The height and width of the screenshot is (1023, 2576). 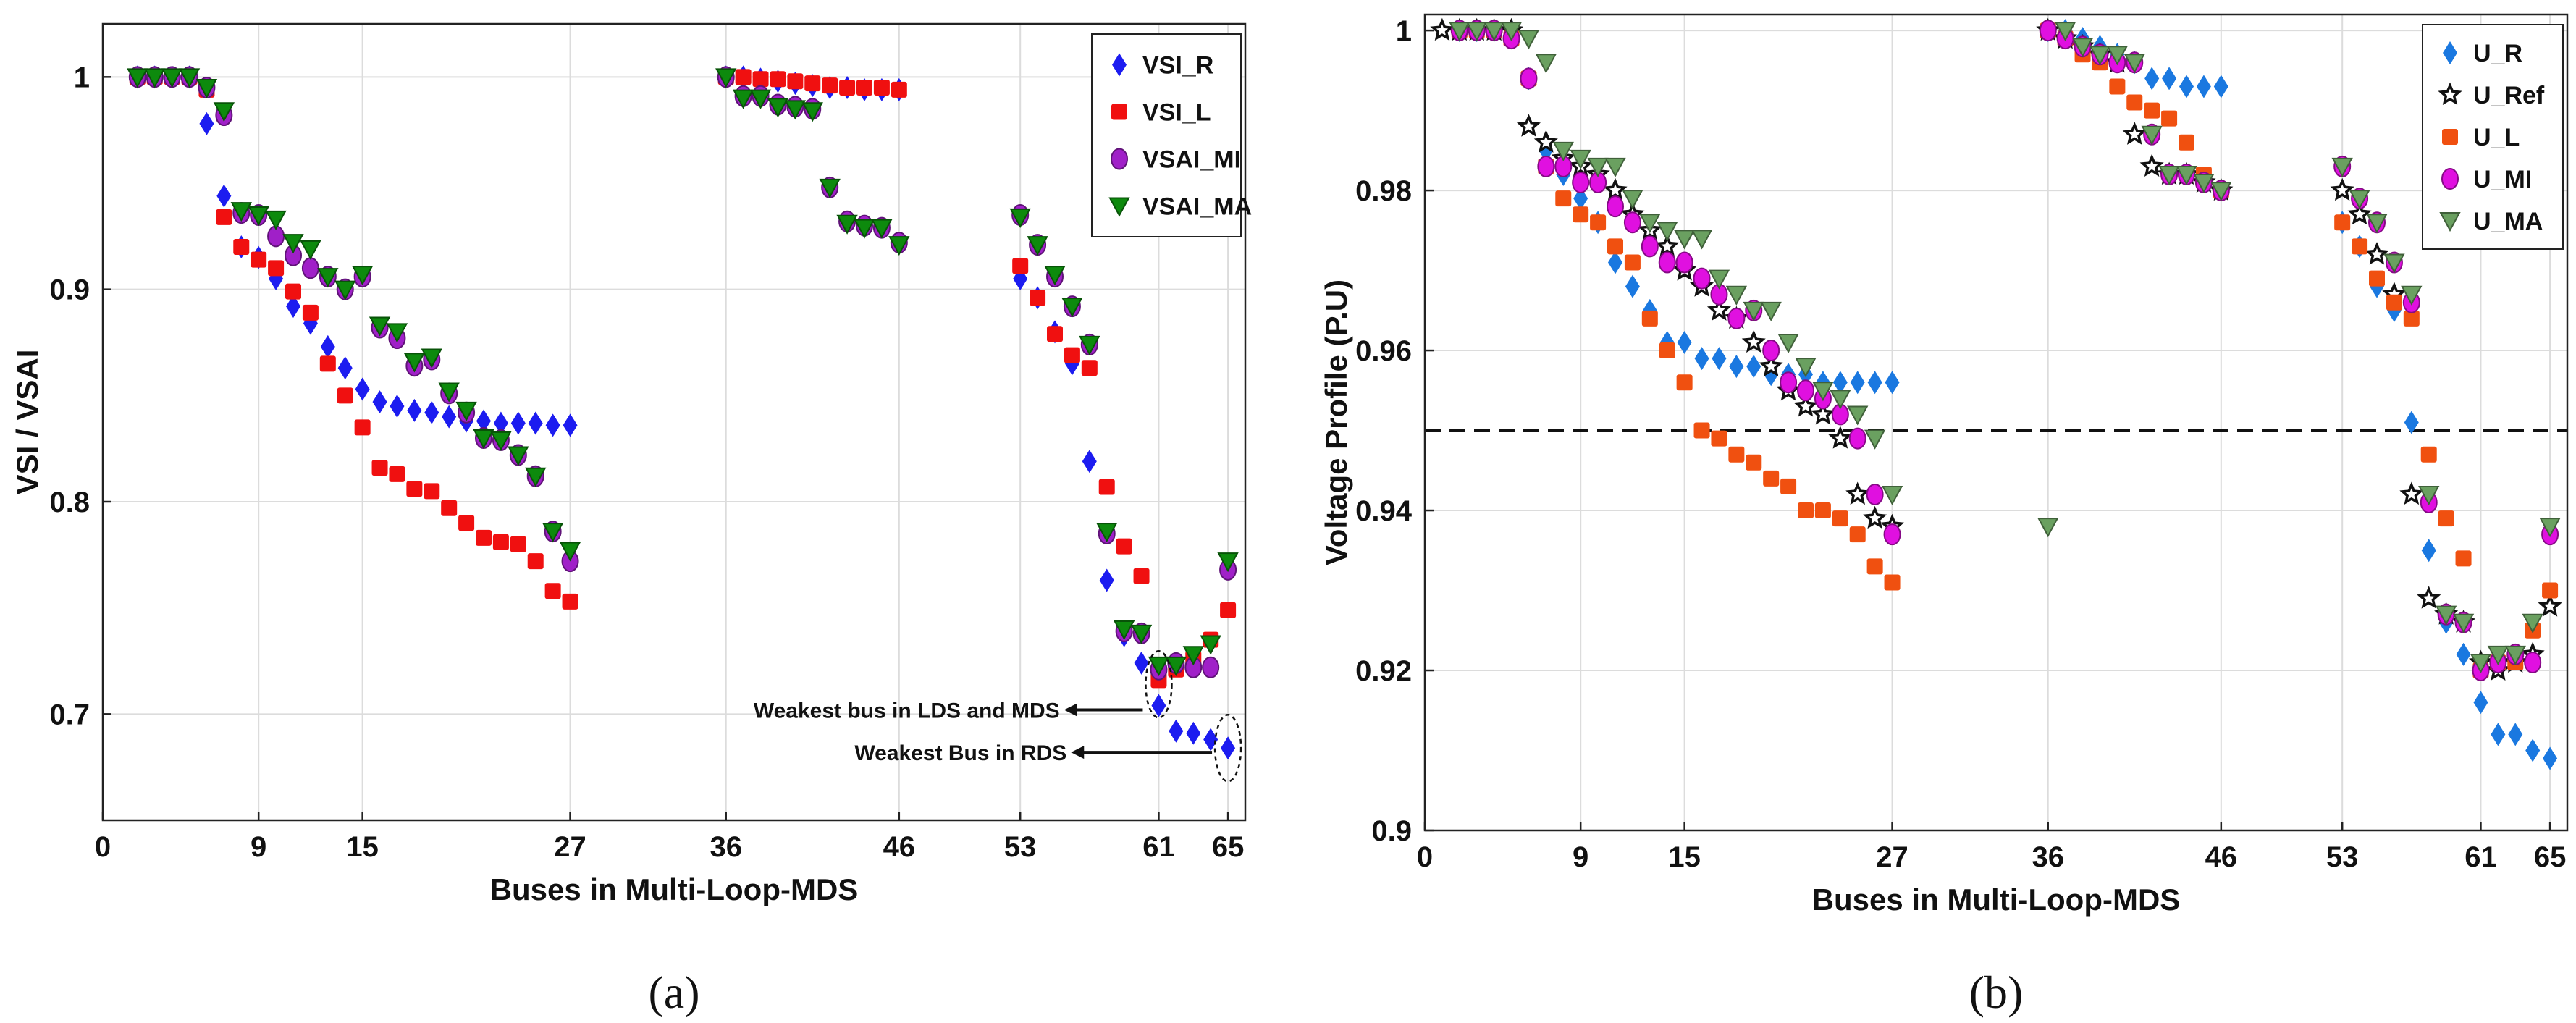 What do you see at coordinates (726, 847) in the screenshot?
I see `x-tick-label: 36` at bounding box center [726, 847].